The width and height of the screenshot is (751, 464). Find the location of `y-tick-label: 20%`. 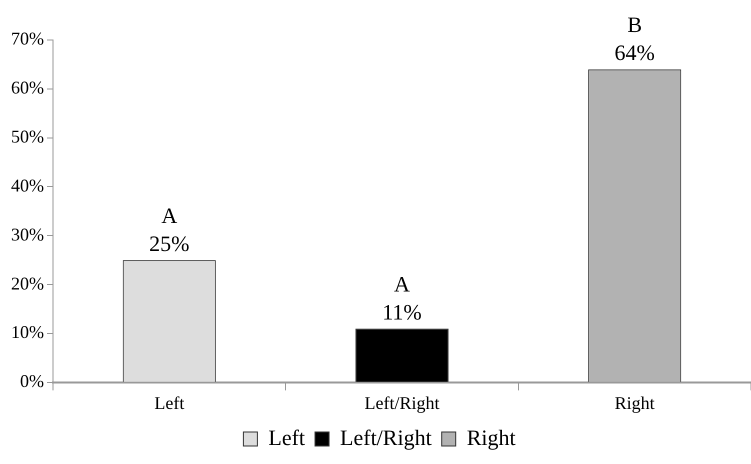

y-tick-label: 20% is located at coordinates (27, 283).